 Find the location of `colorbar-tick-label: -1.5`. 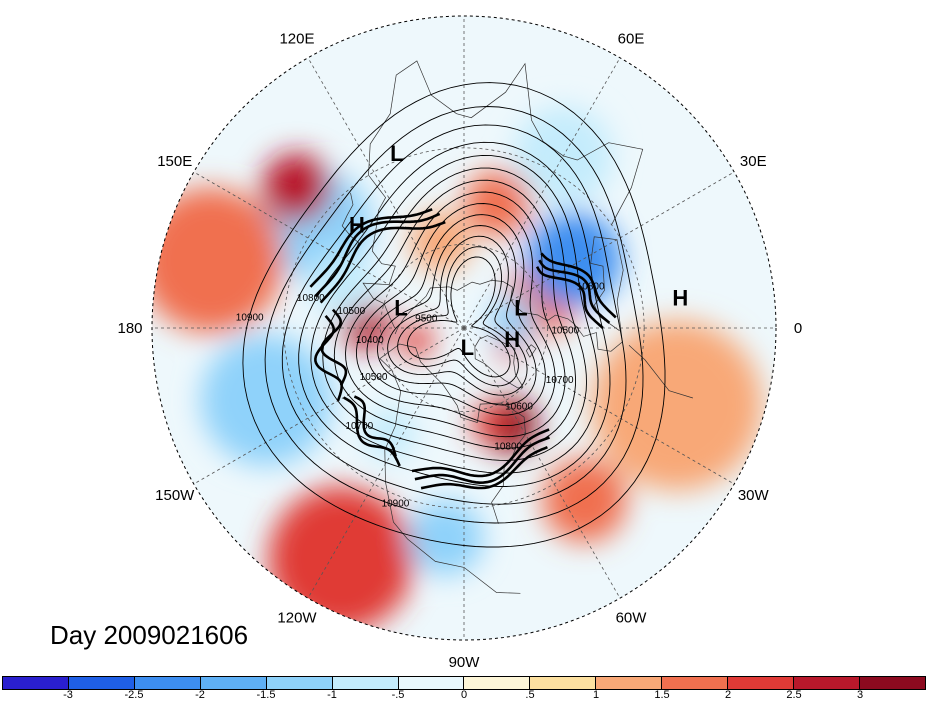

colorbar-tick-label: -1.5 is located at coordinates (266, 695).